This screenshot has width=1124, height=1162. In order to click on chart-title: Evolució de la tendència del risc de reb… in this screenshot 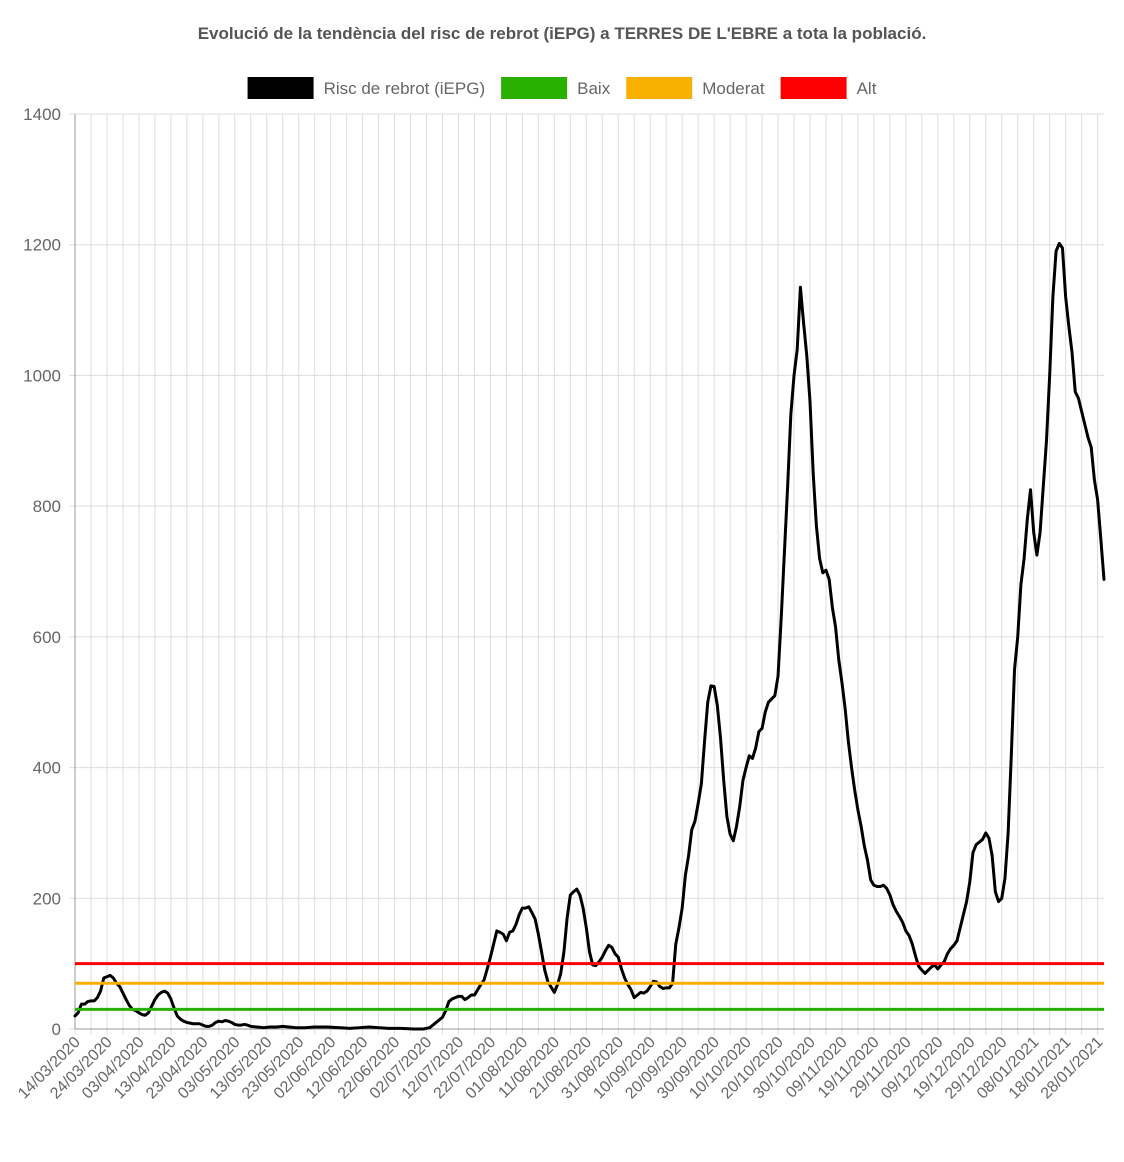, I will do `click(562, 33)`.